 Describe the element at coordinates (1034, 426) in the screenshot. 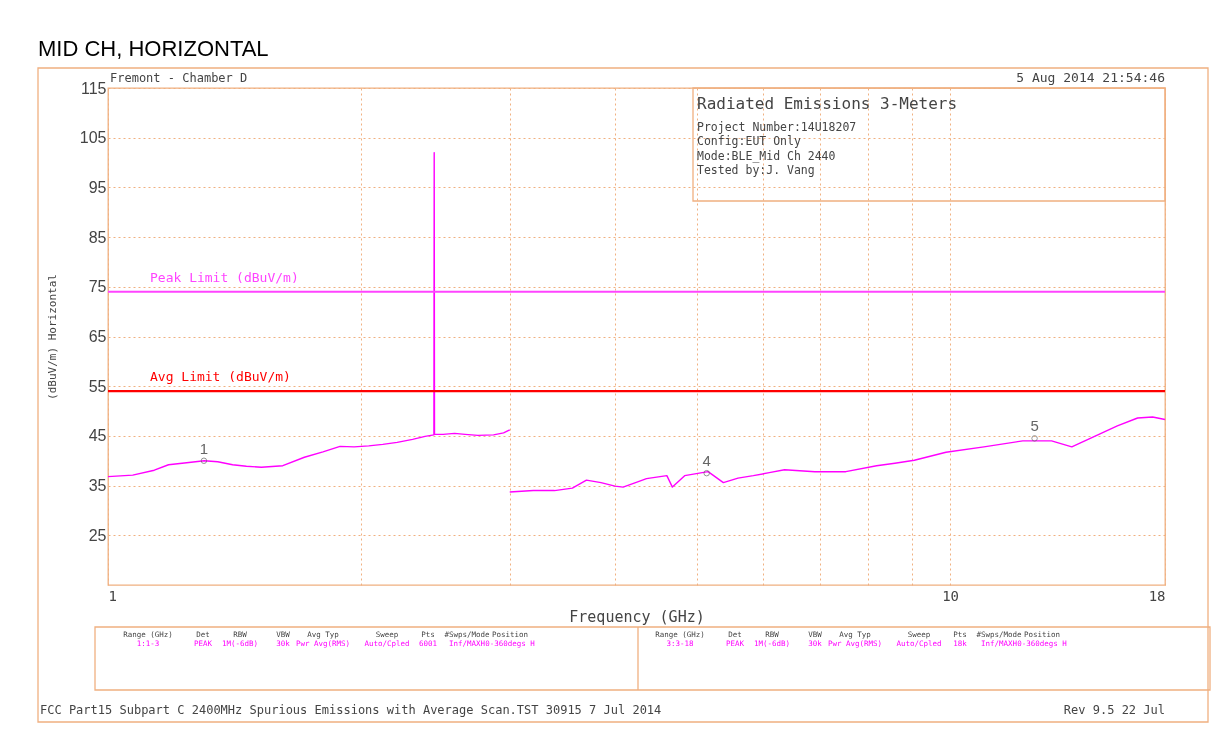

I see `annotation: 5` at that location.